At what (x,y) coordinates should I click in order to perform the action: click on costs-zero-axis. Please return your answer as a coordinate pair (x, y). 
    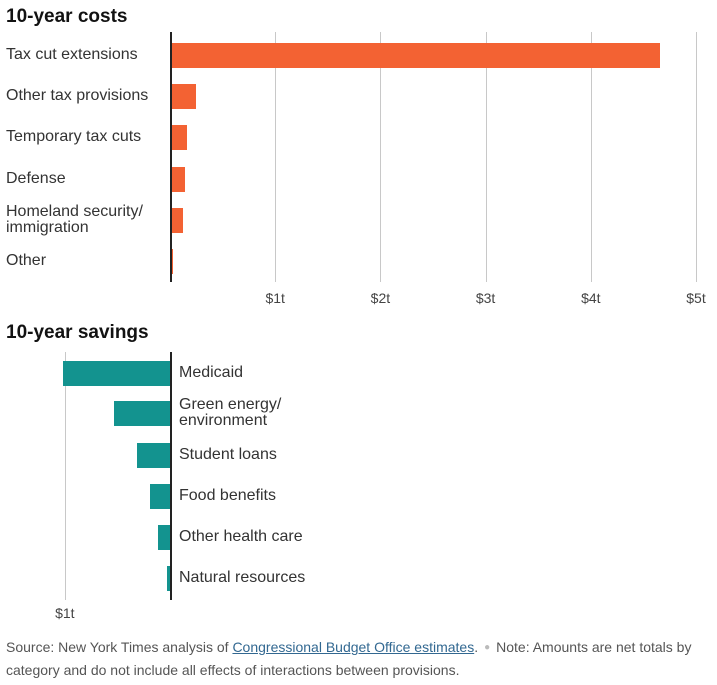
    Looking at the image, I should click on (171, 157).